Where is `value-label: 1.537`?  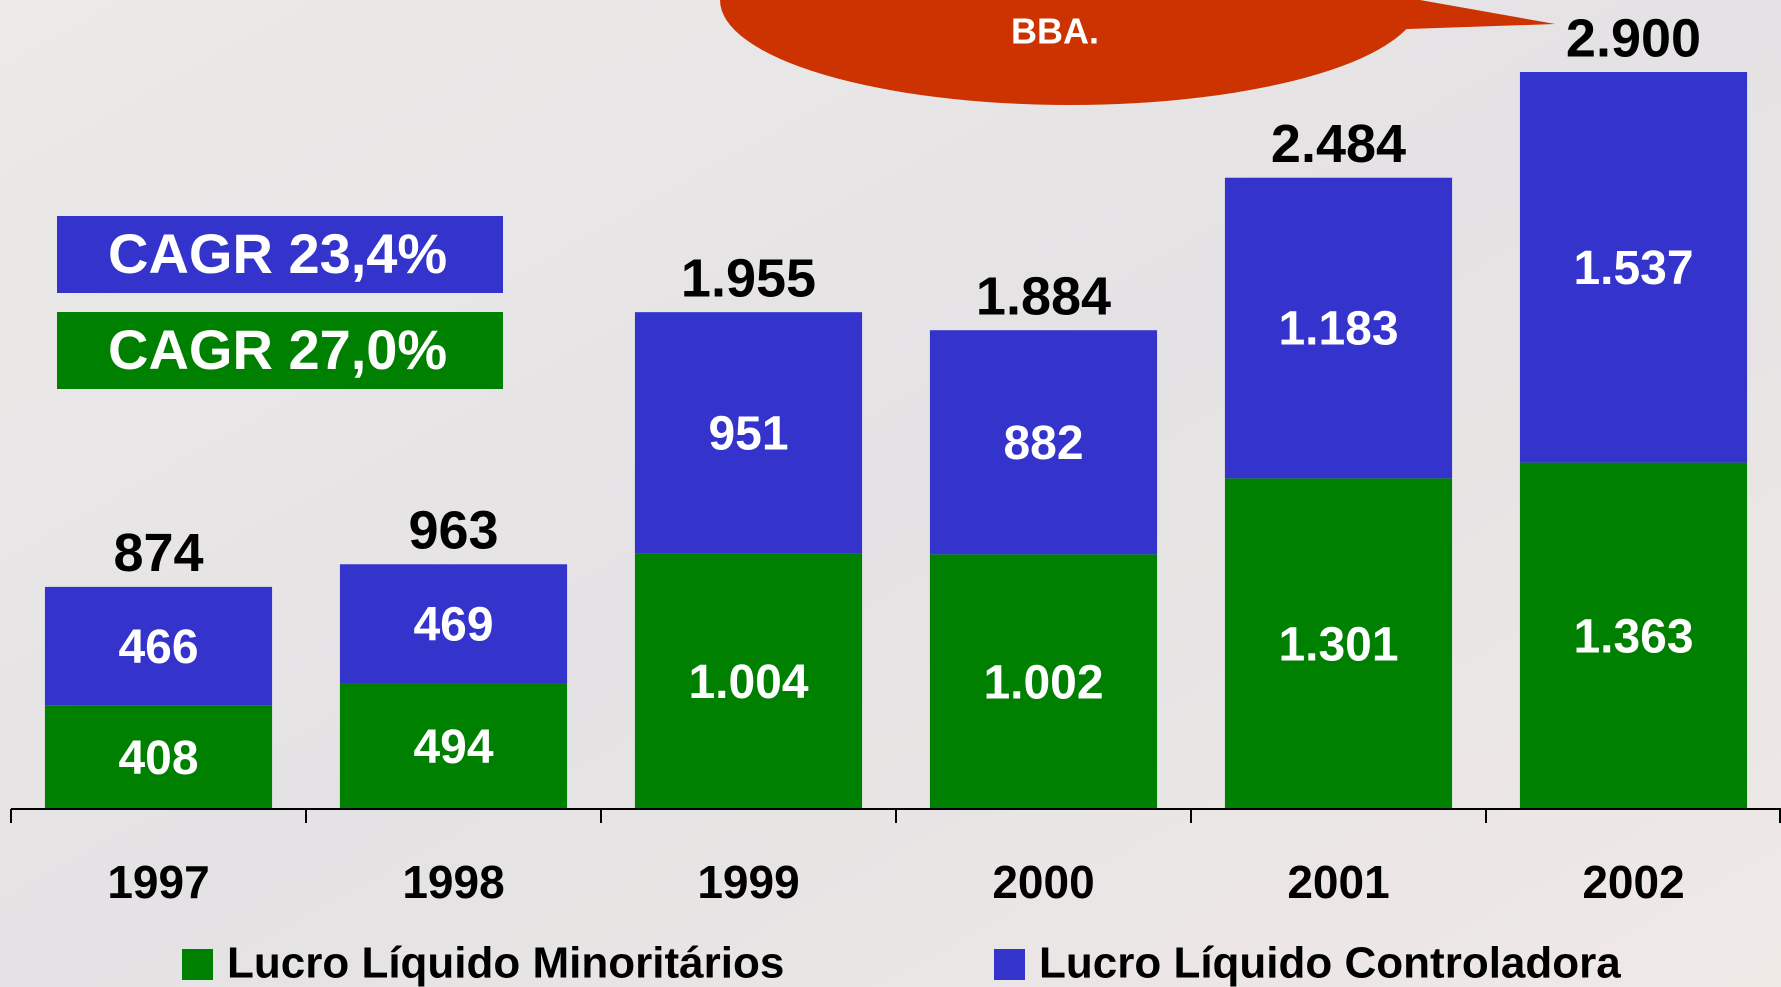 value-label: 1.537 is located at coordinates (1633, 268).